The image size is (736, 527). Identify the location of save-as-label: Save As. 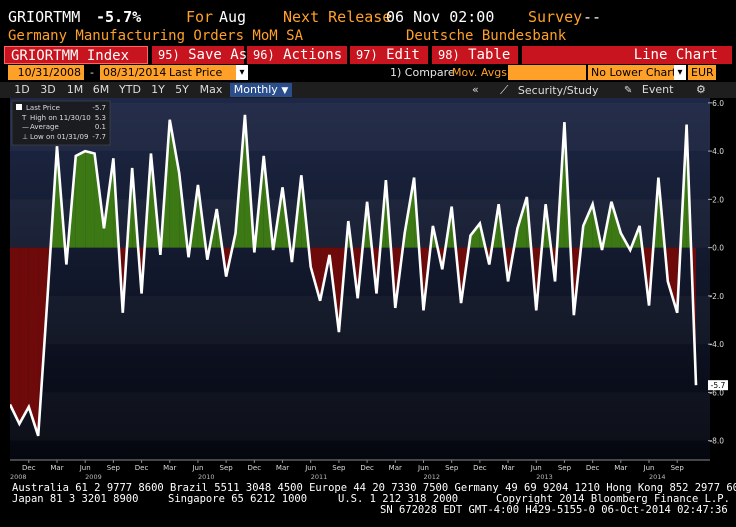
(218, 55).